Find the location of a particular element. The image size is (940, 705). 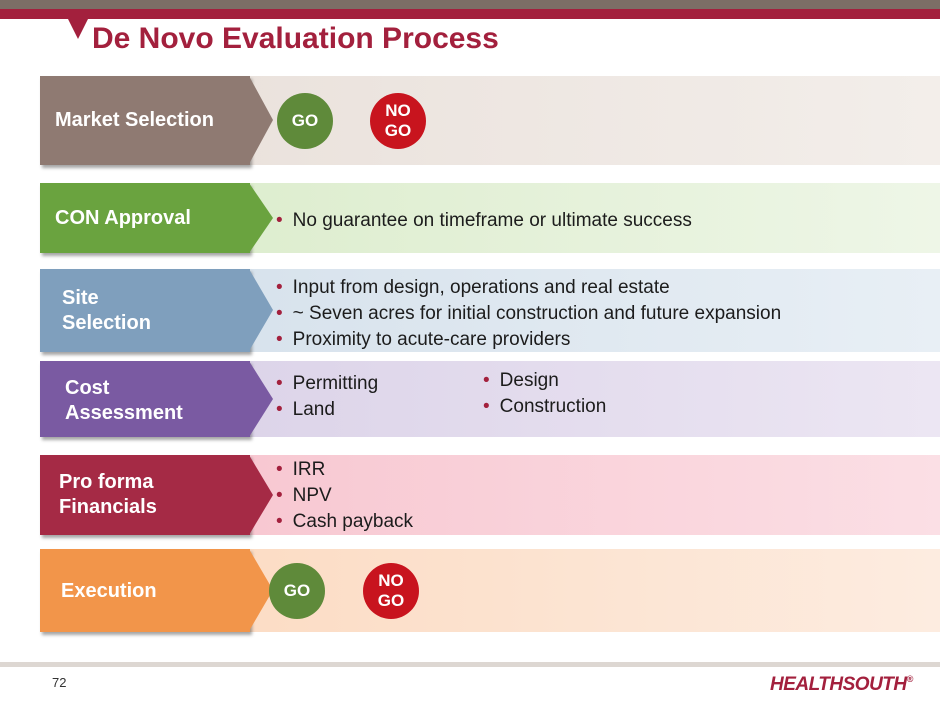

row-market-selection: Market Selection GO NO GO is located at coordinates (490, 120).